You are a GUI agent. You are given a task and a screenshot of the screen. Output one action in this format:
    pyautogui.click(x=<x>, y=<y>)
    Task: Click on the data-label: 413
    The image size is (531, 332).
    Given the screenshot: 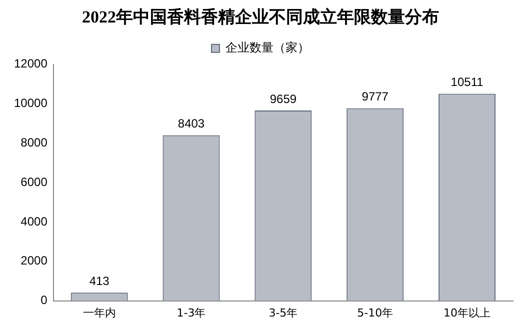 What is the action you would take?
    pyautogui.click(x=99, y=281)
    